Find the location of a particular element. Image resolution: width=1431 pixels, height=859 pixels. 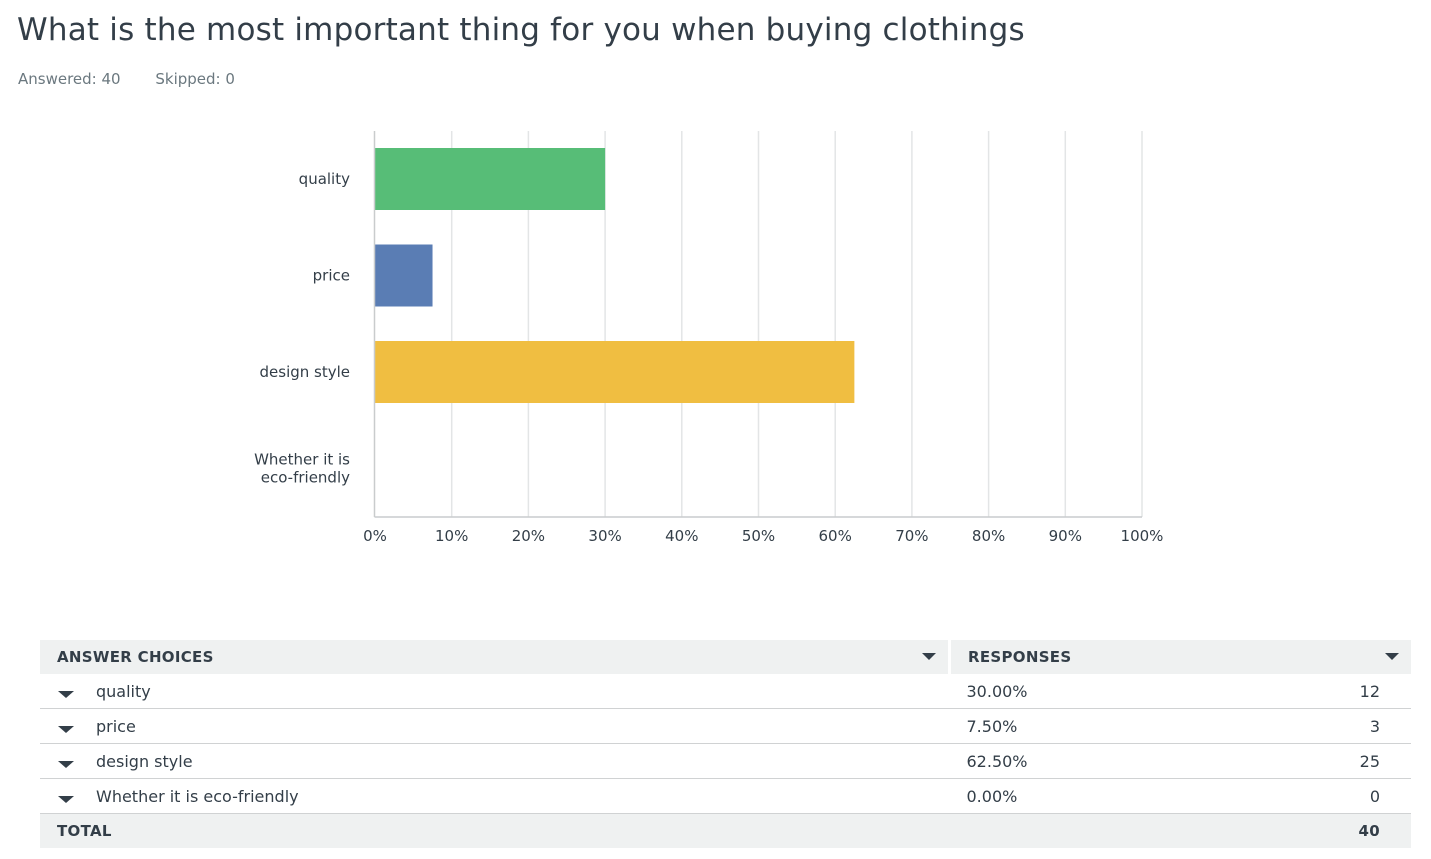

x-tick-label: 50% is located at coordinates (758, 536).